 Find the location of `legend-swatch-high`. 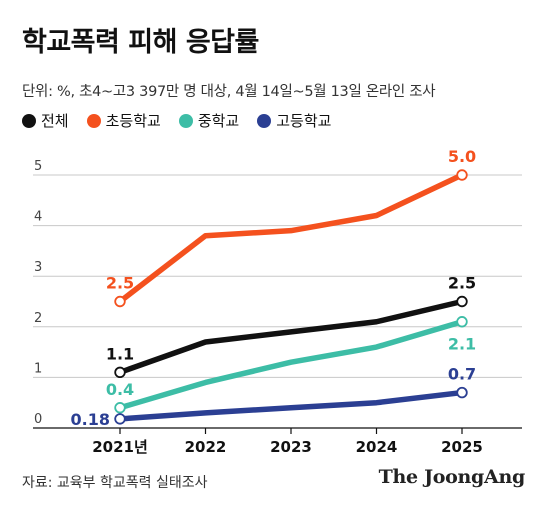

legend-swatch-high is located at coordinates (264, 120).